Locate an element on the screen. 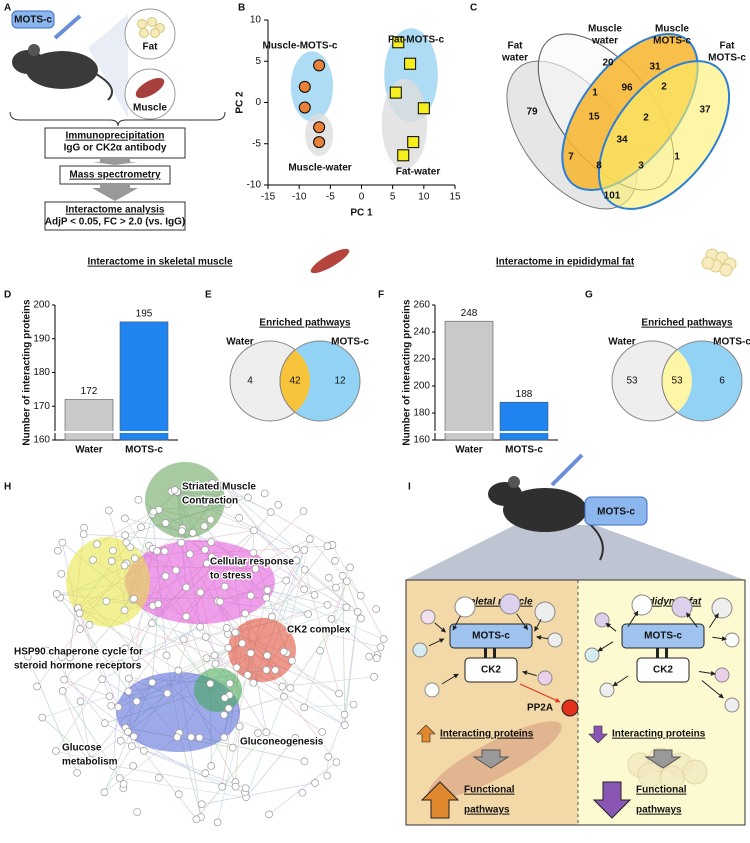  peptide-box is located at coordinates (491, 636).